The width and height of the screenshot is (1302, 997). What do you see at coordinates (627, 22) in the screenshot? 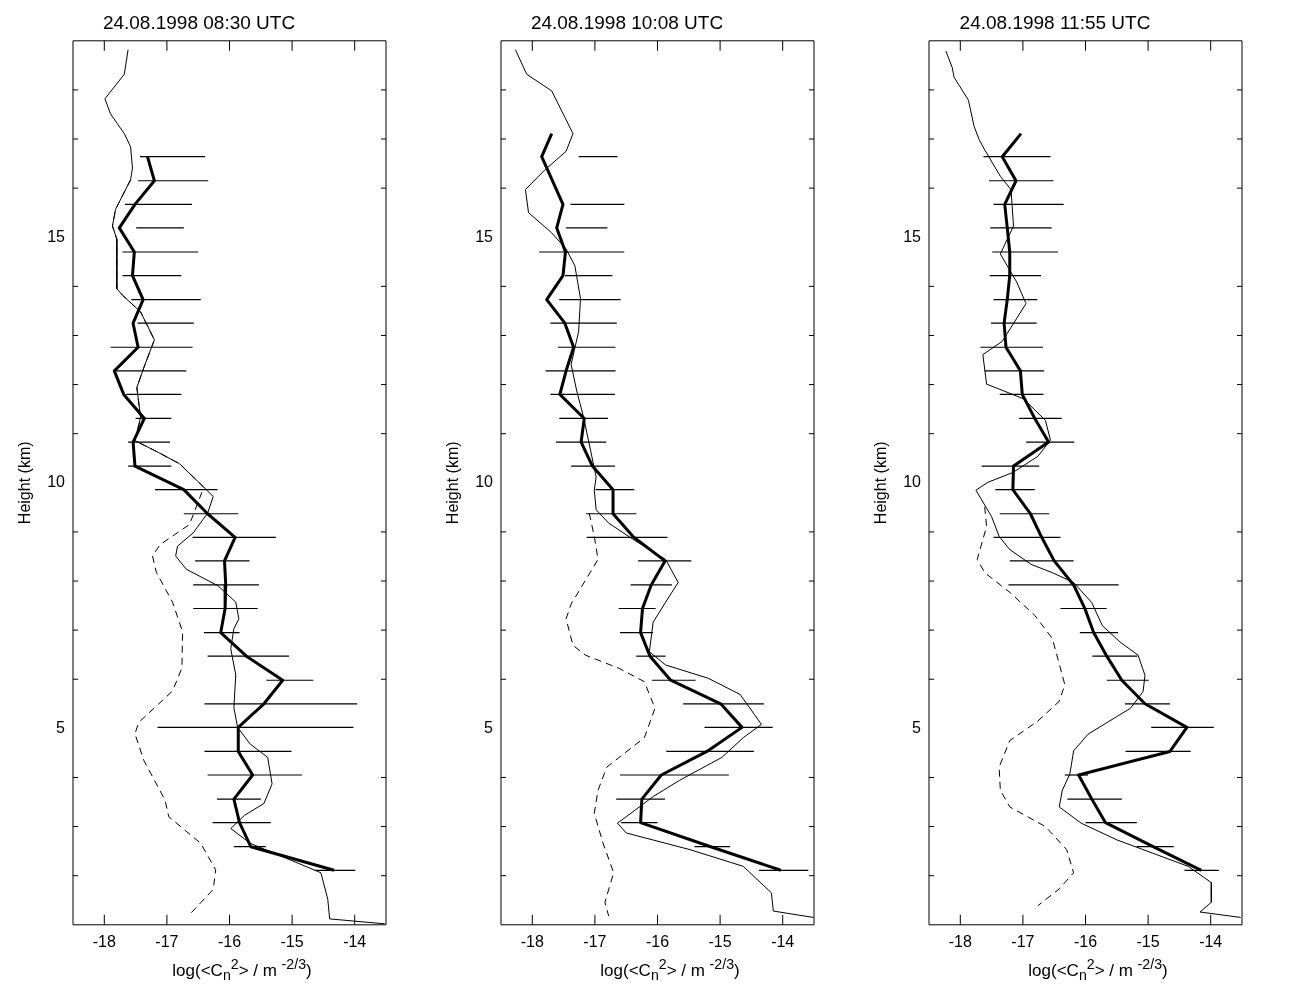
I see `chart-title: 24.08.1998 10:08 UTC` at bounding box center [627, 22].